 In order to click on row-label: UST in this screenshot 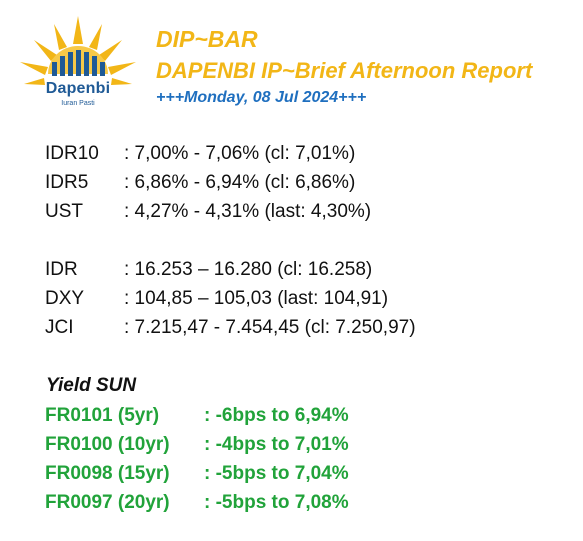, I will do `click(64, 211)`.